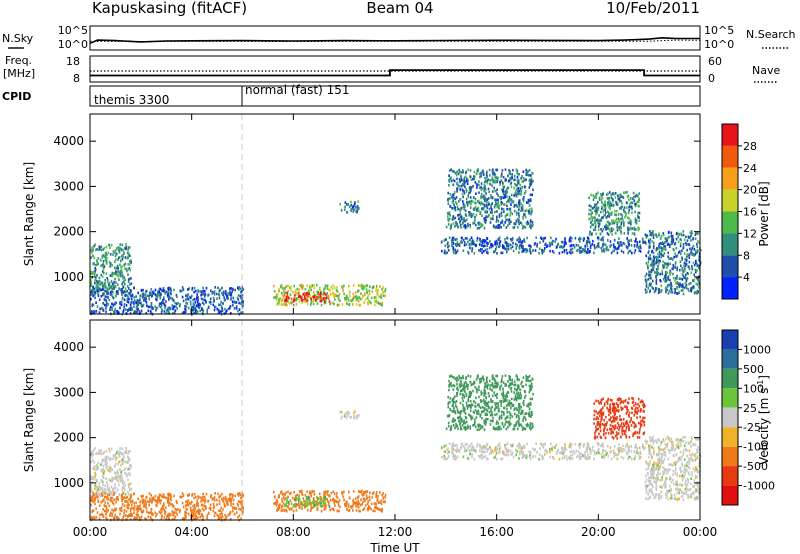 Image resolution: width=800 pixels, height=554 pixels. What do you see at coordinates (395, 96) in the screenshot?
I see `cpid-panel-frame` at bounding box center [395, 96].